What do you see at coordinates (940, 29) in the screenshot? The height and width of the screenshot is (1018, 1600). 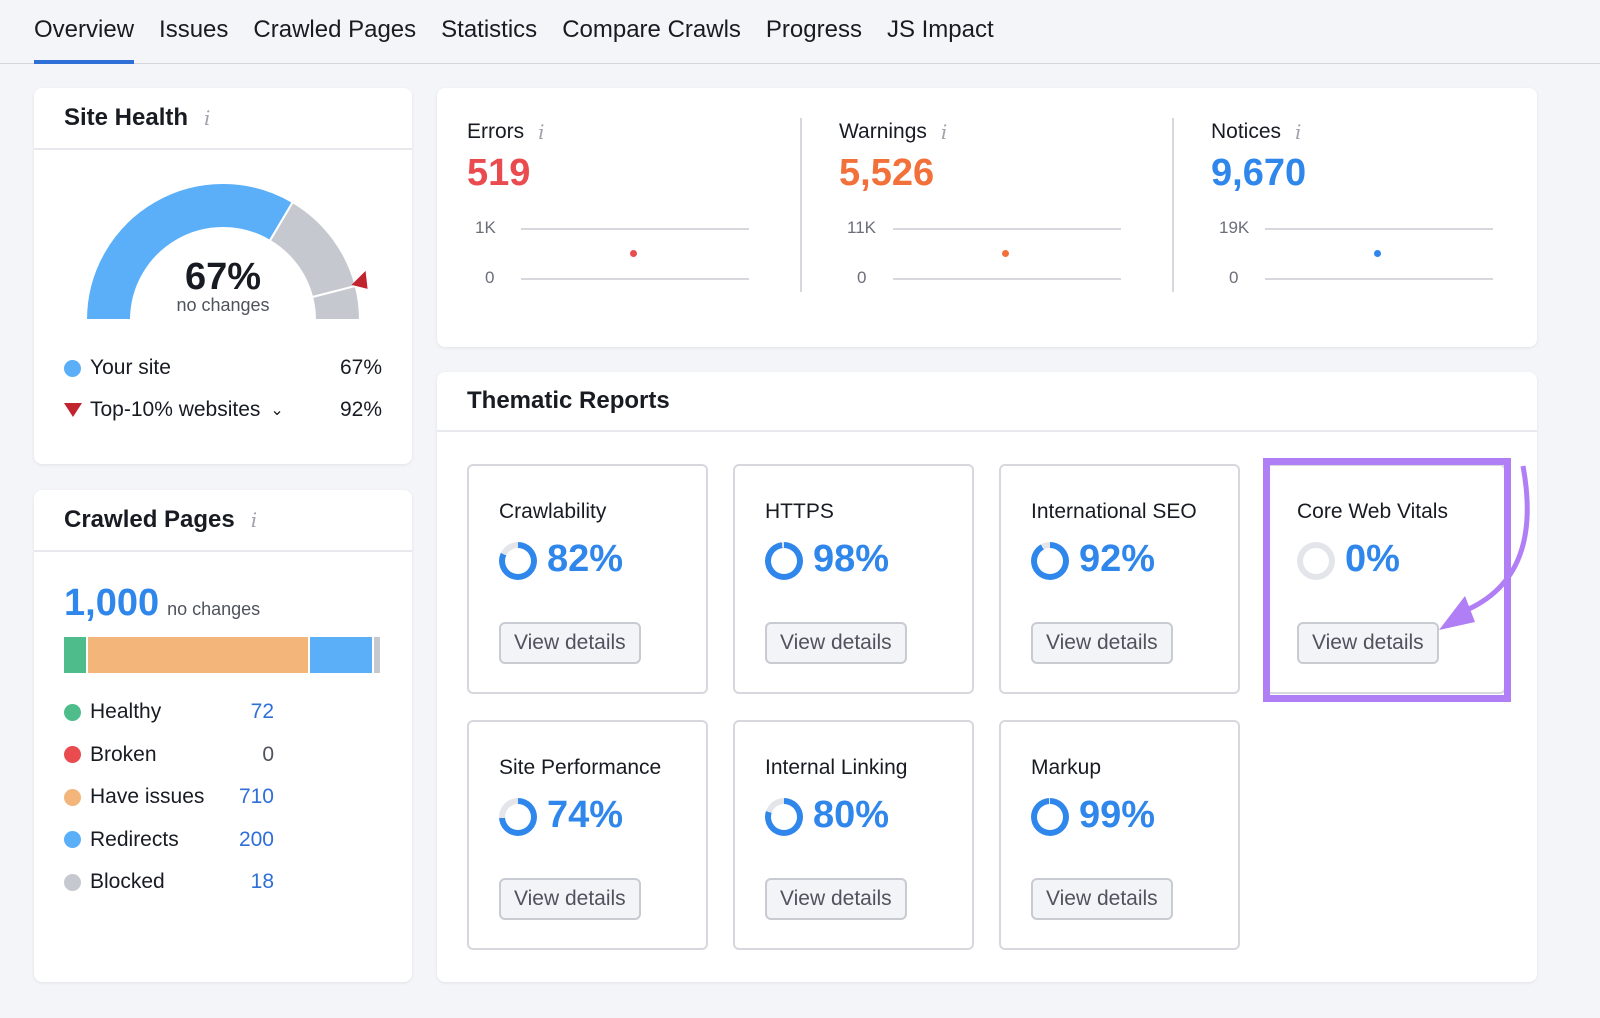 I see `tab-js-impact: JS Impact` at bounding box center [940, 29].